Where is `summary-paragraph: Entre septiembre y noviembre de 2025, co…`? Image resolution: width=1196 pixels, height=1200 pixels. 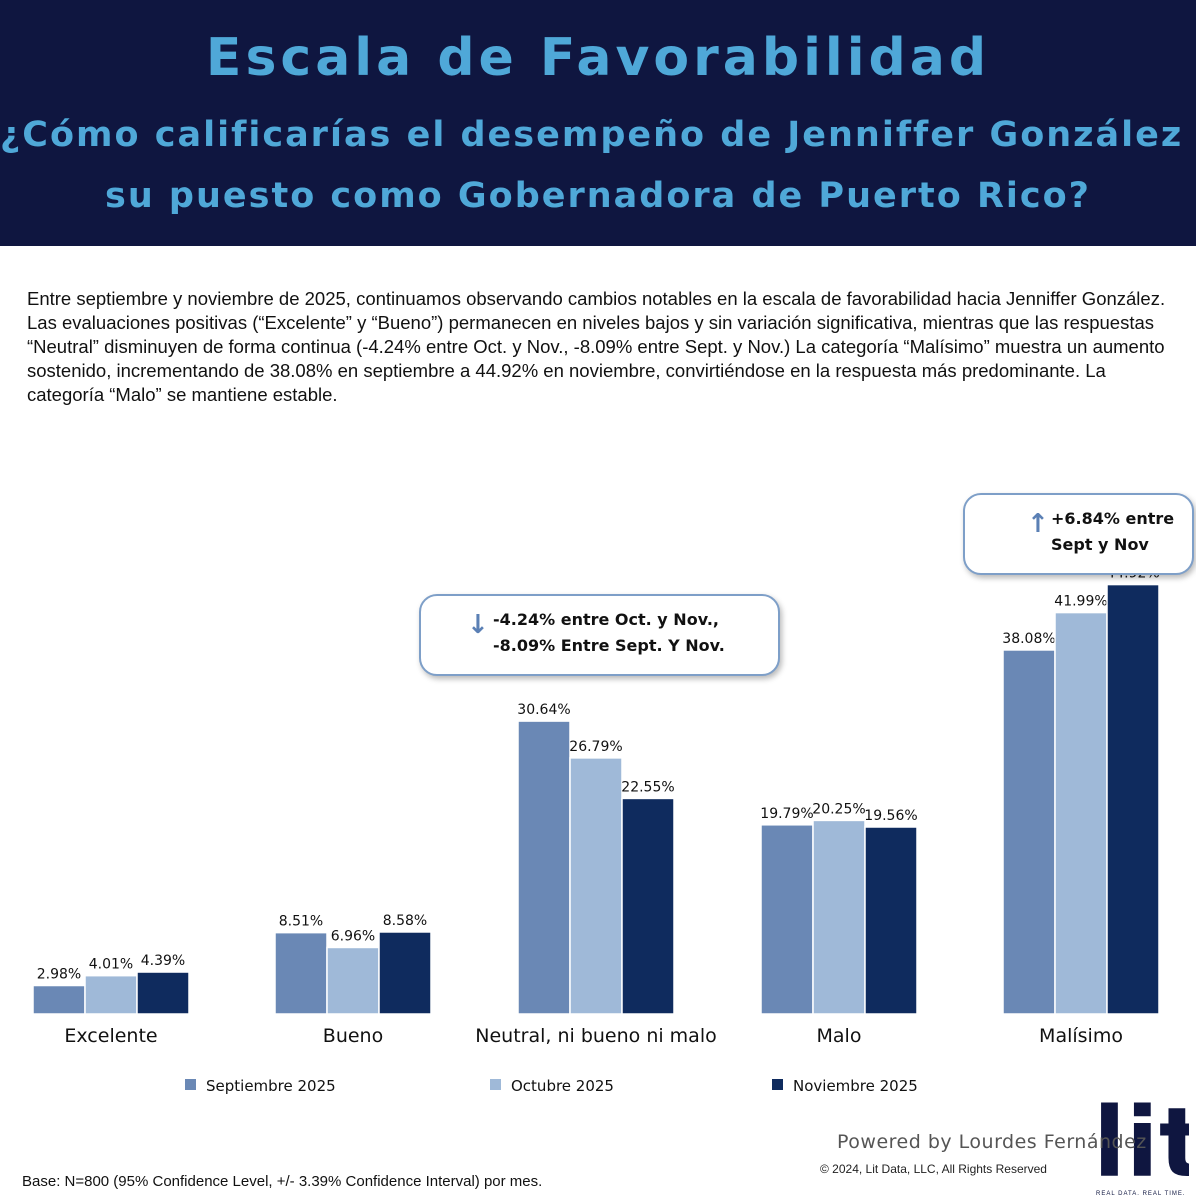
summary-paragraph: Entre septiembre y noviembre de 2025, co… is located at coordinates (596, 346).